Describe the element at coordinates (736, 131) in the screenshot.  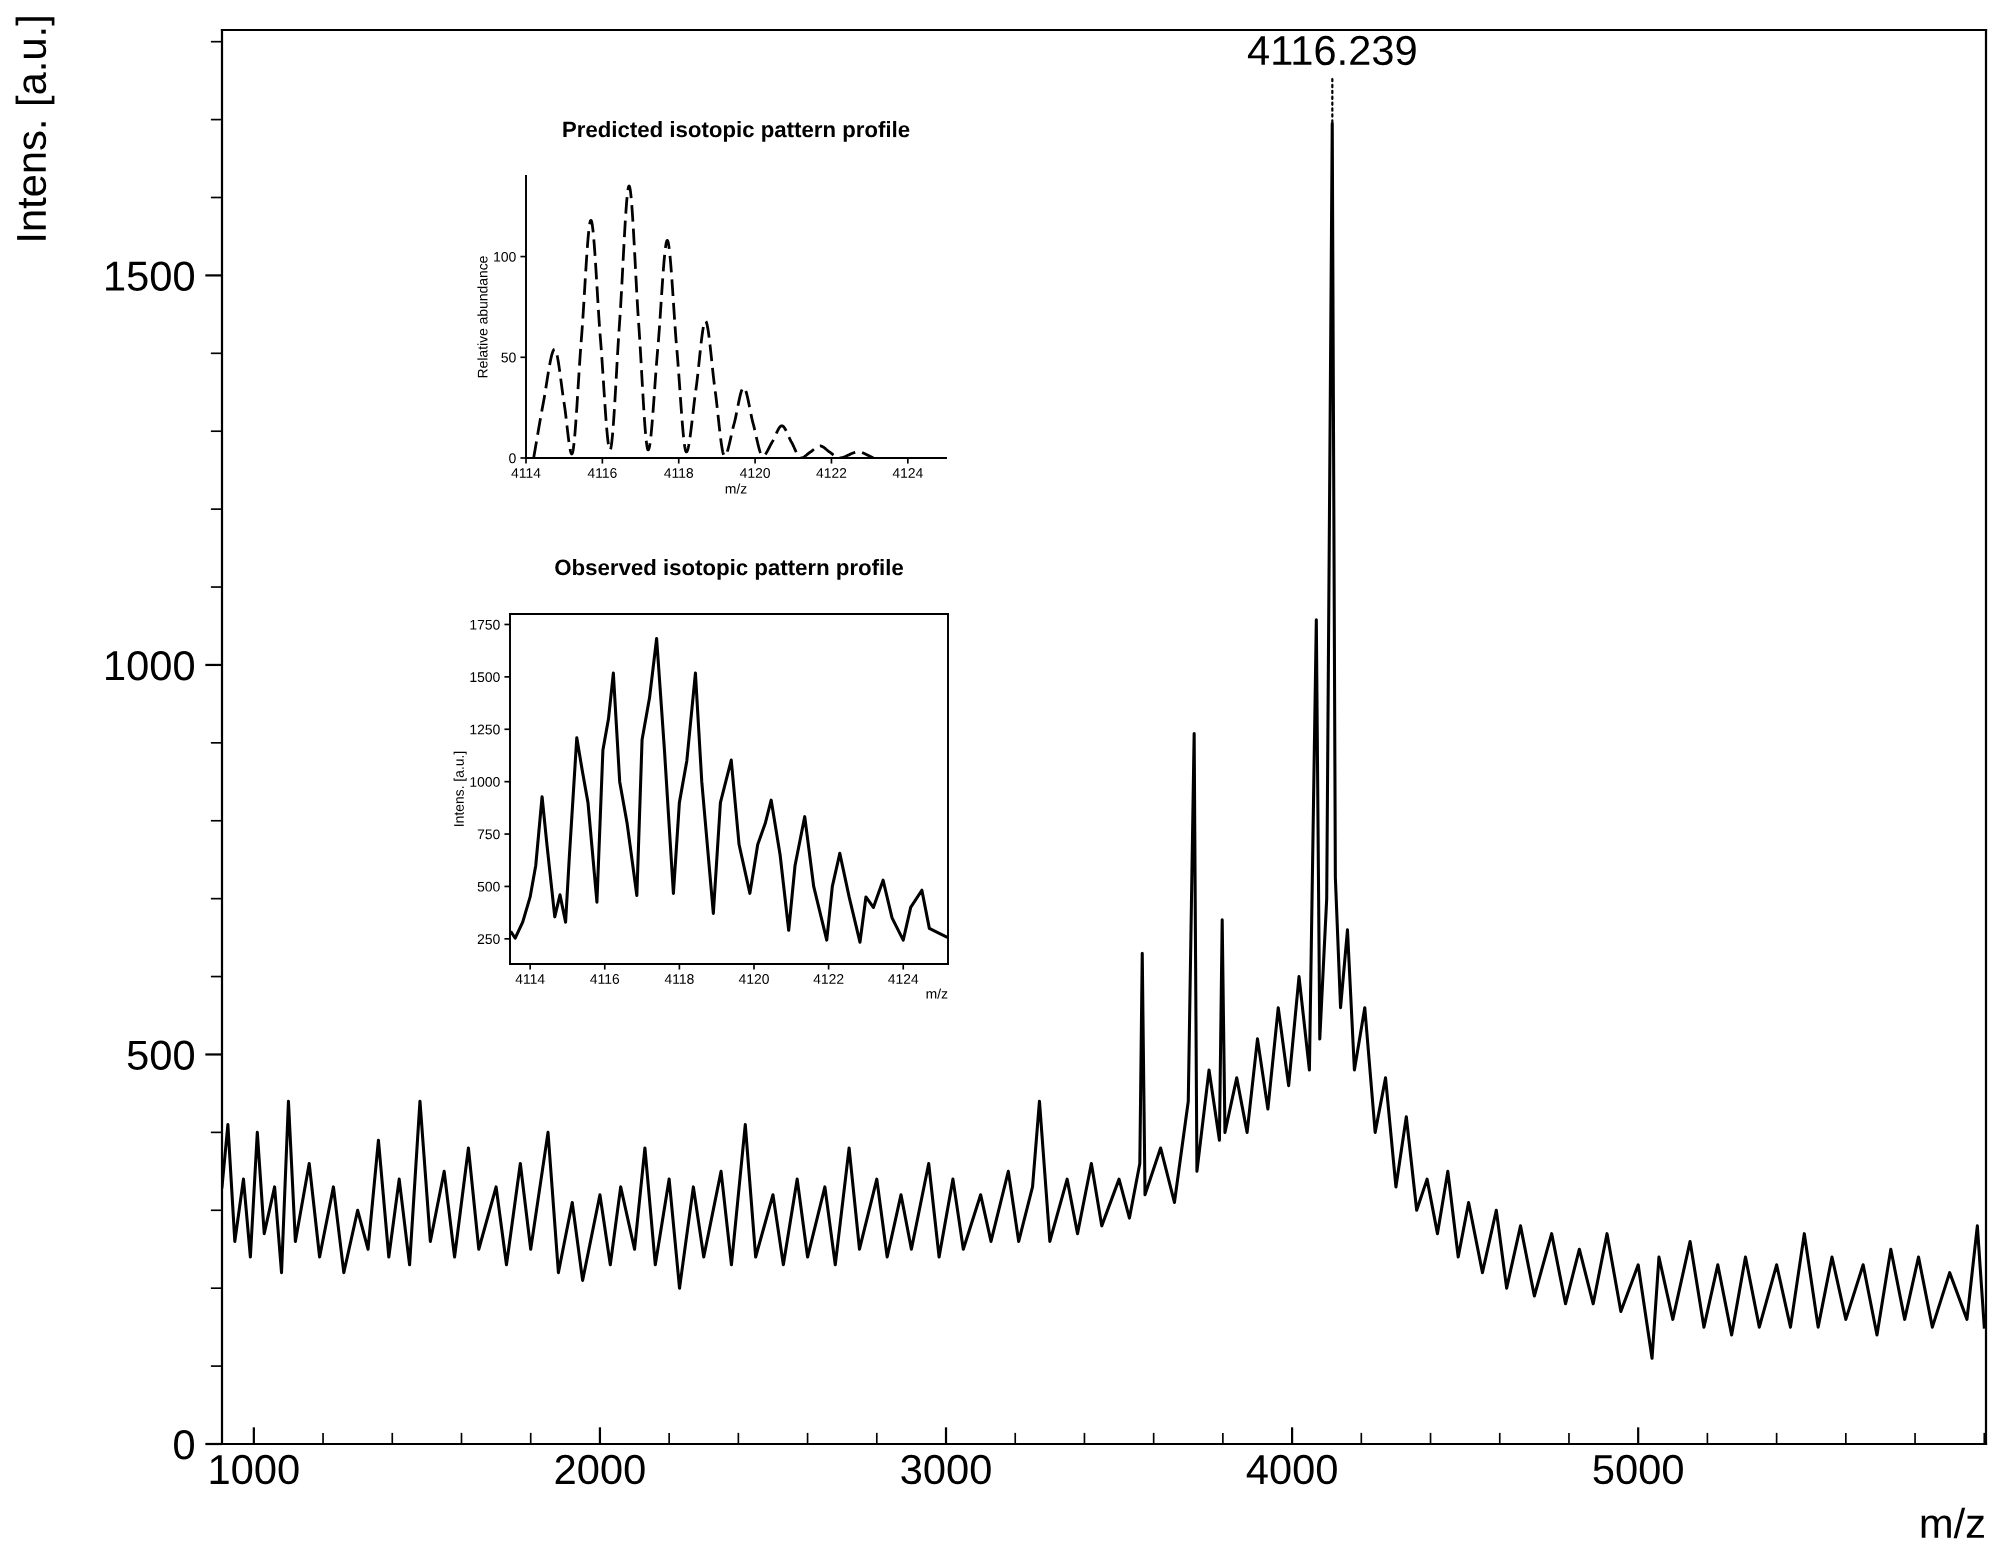
I see `chart-title: Predicted isotopic pattern profile` at that location.